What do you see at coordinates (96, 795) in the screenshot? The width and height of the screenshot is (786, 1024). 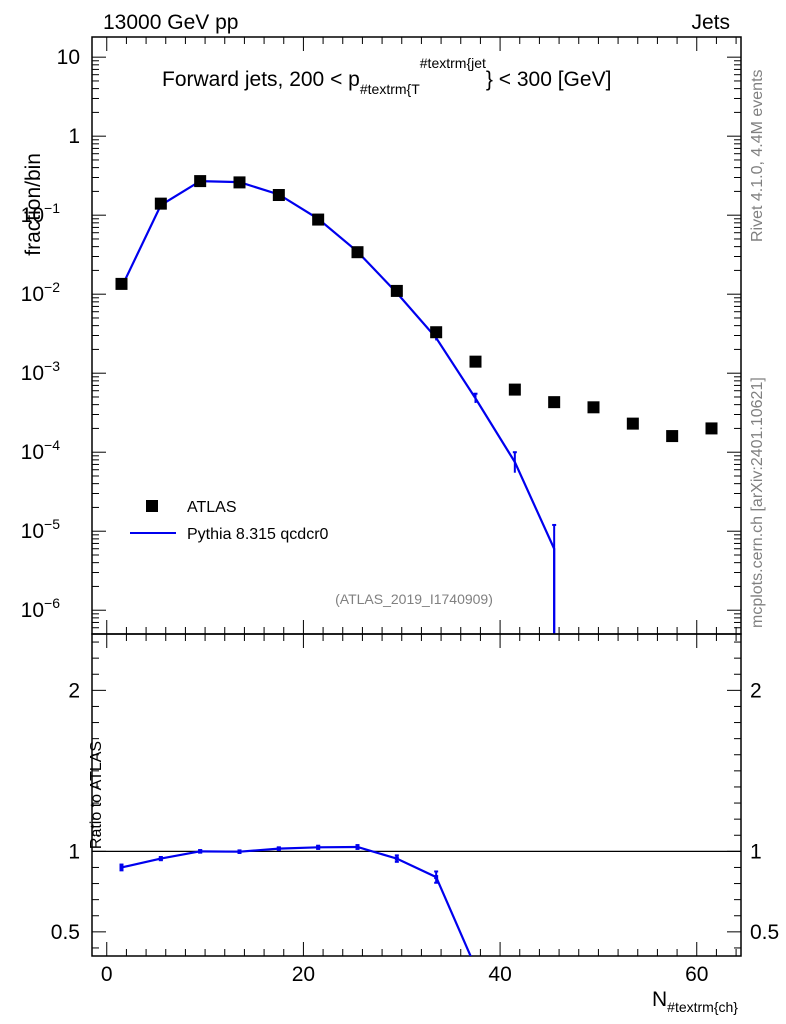 I see `ratio-ylabel: Ratio to ATLAS` at bounding box center [96, 795].